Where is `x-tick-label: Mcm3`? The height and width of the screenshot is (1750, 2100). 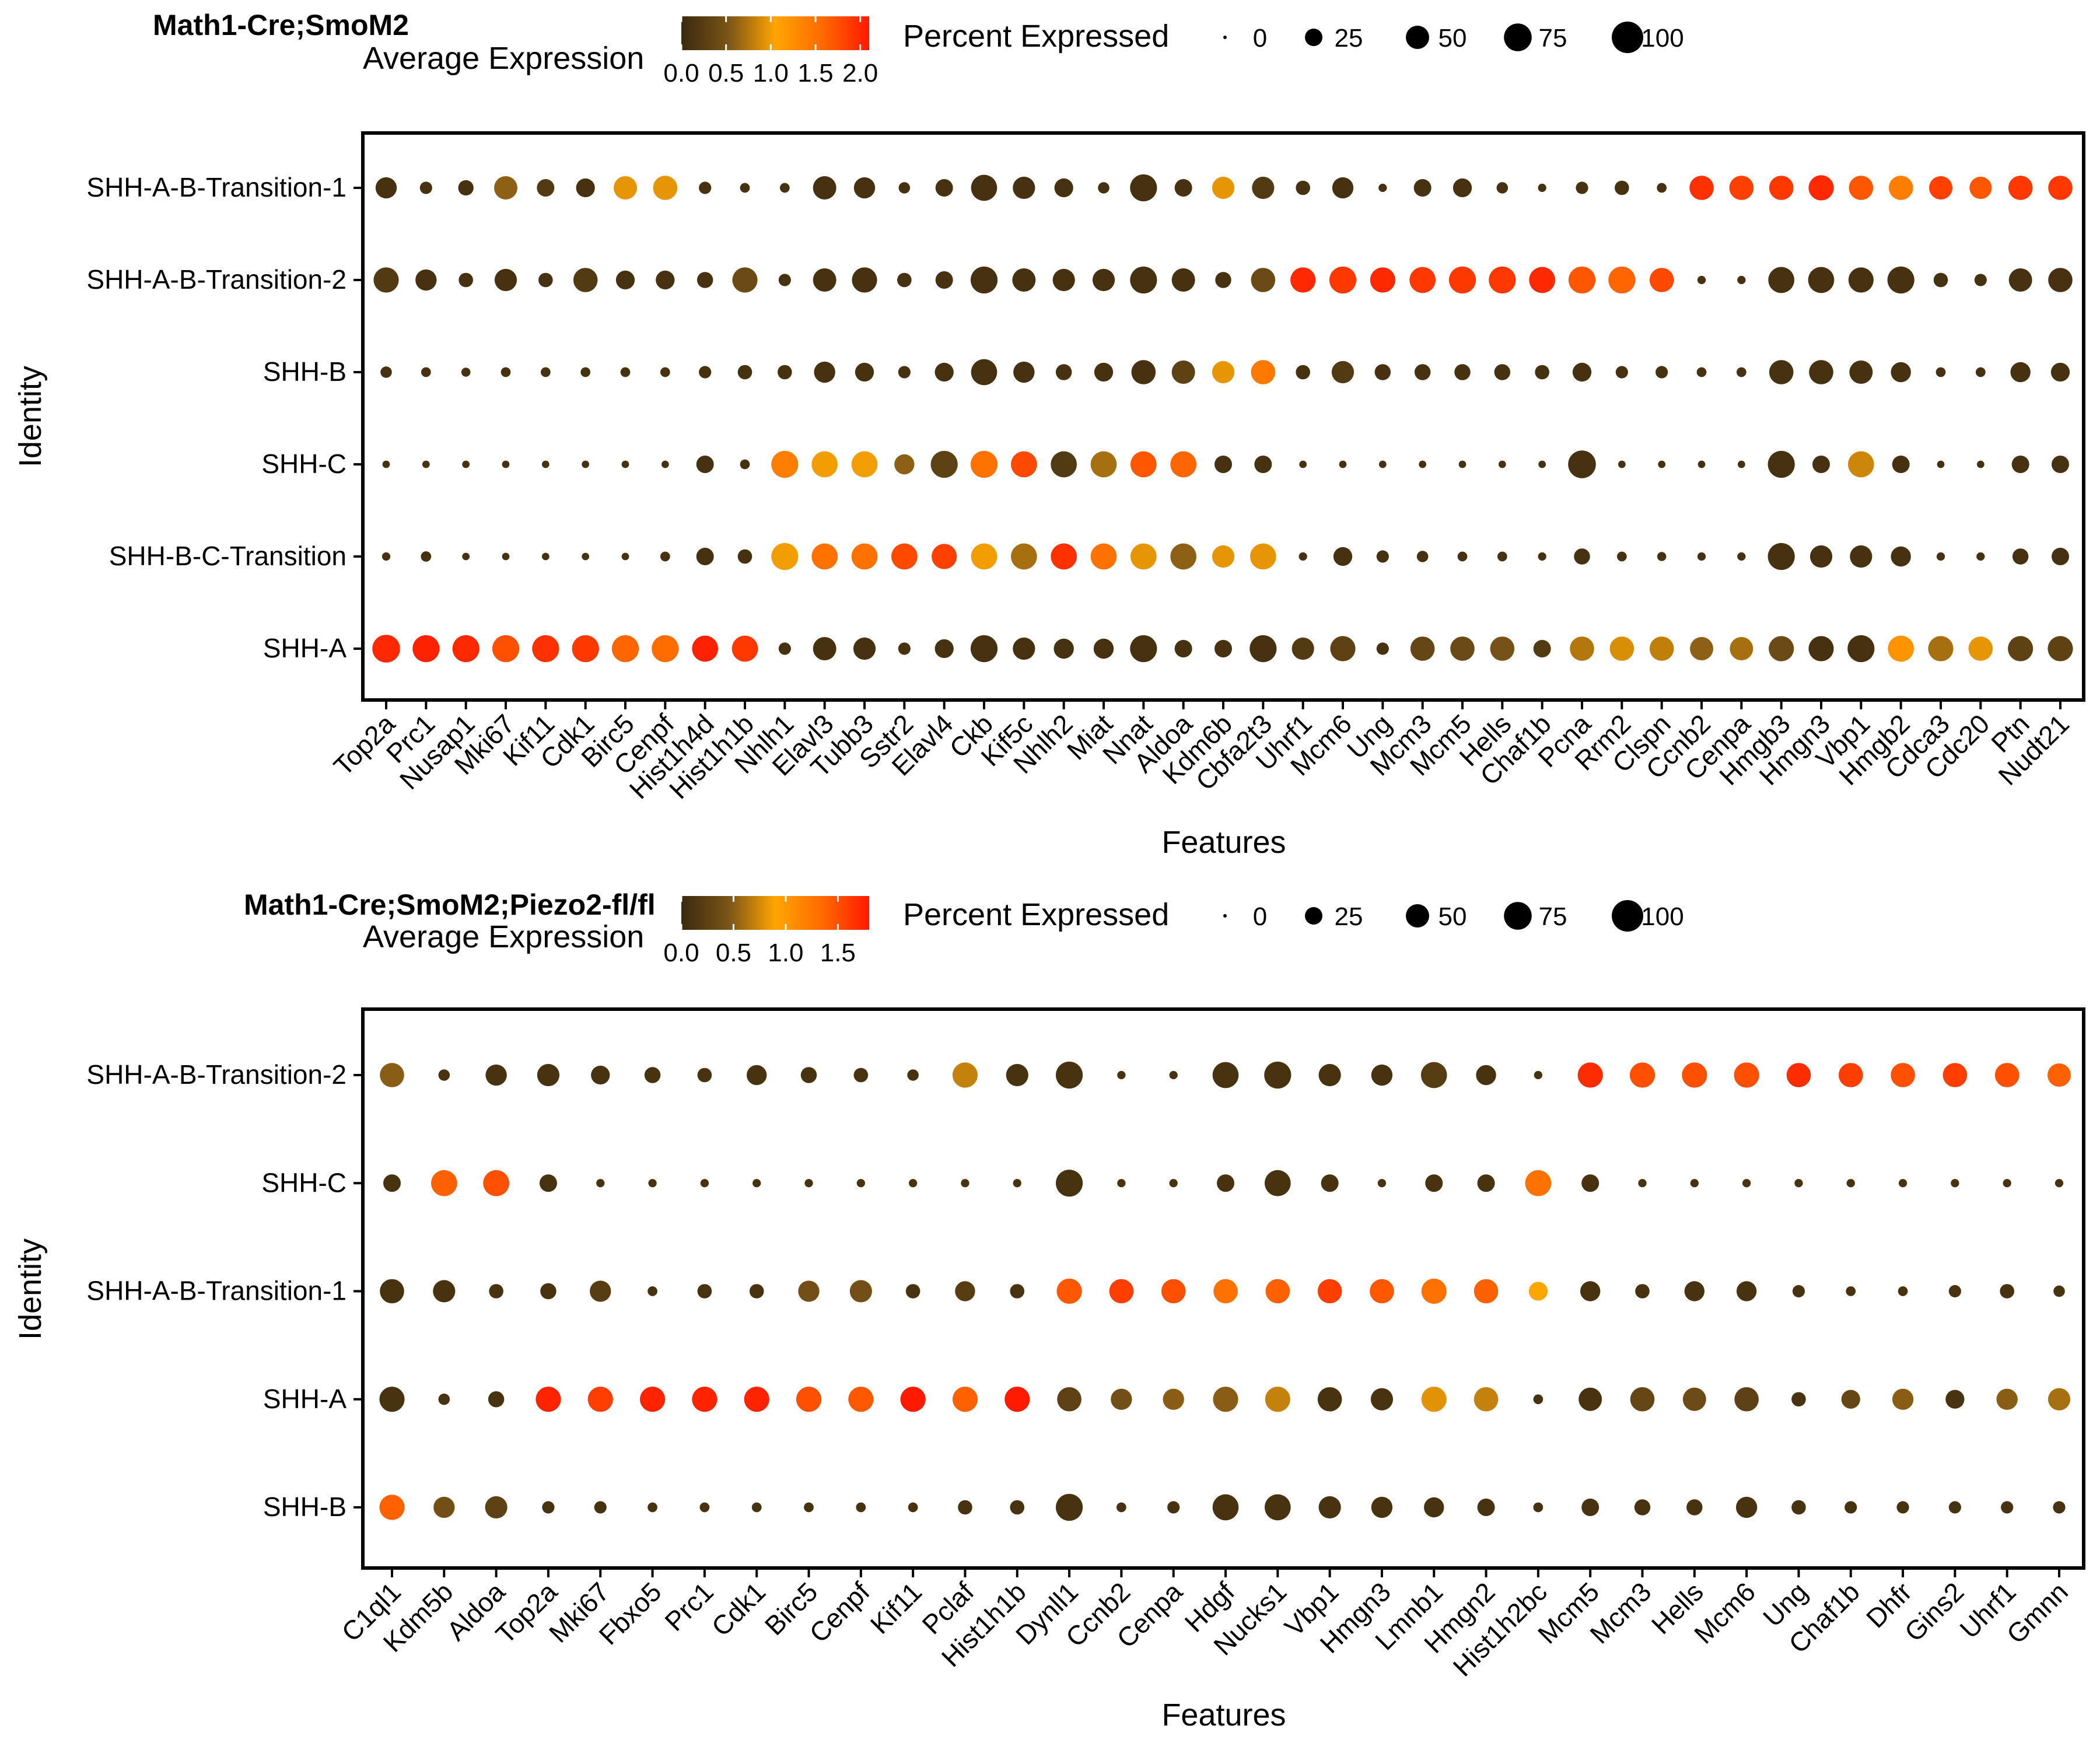
x-tick-label: Mcm3 is located at coordinates (1620, 1612).